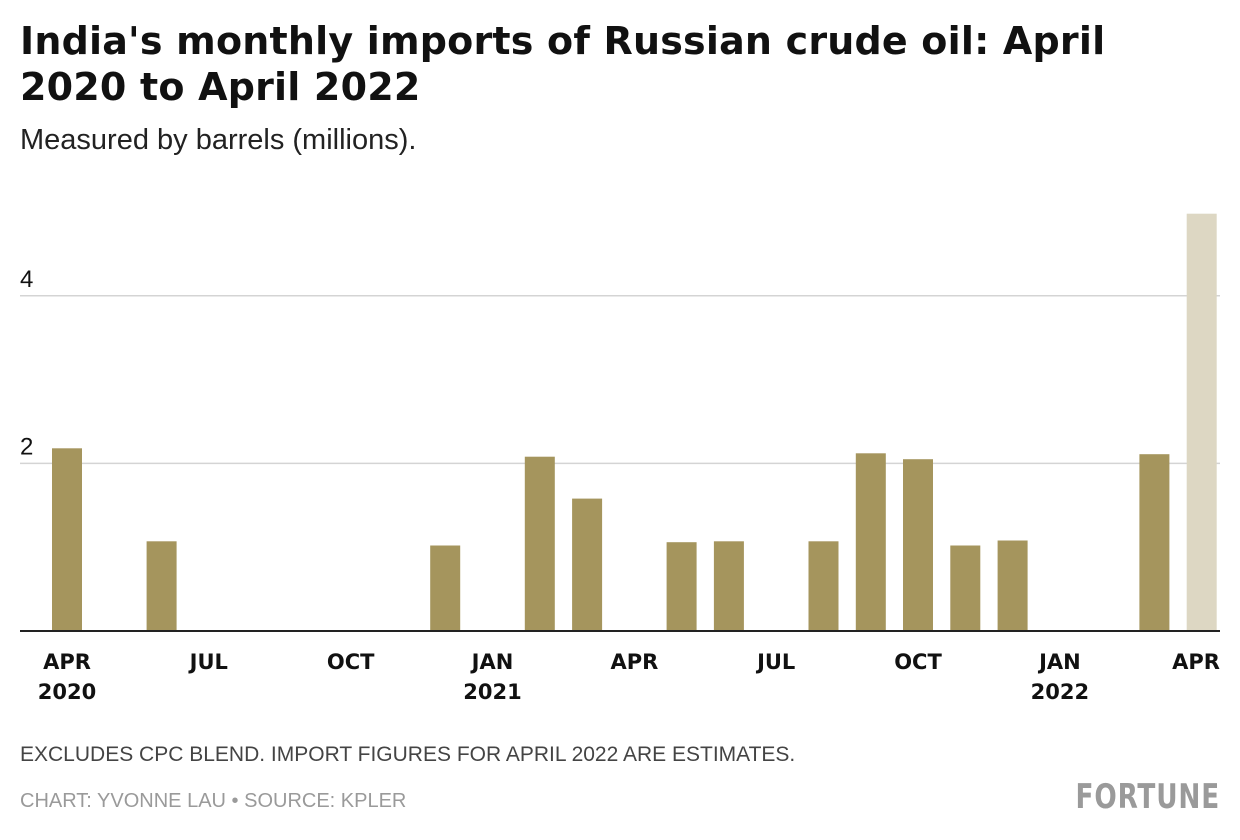 This screenshot has width=1240, height=840. I want to click on bar-mar-2022, so click(1154, 542).